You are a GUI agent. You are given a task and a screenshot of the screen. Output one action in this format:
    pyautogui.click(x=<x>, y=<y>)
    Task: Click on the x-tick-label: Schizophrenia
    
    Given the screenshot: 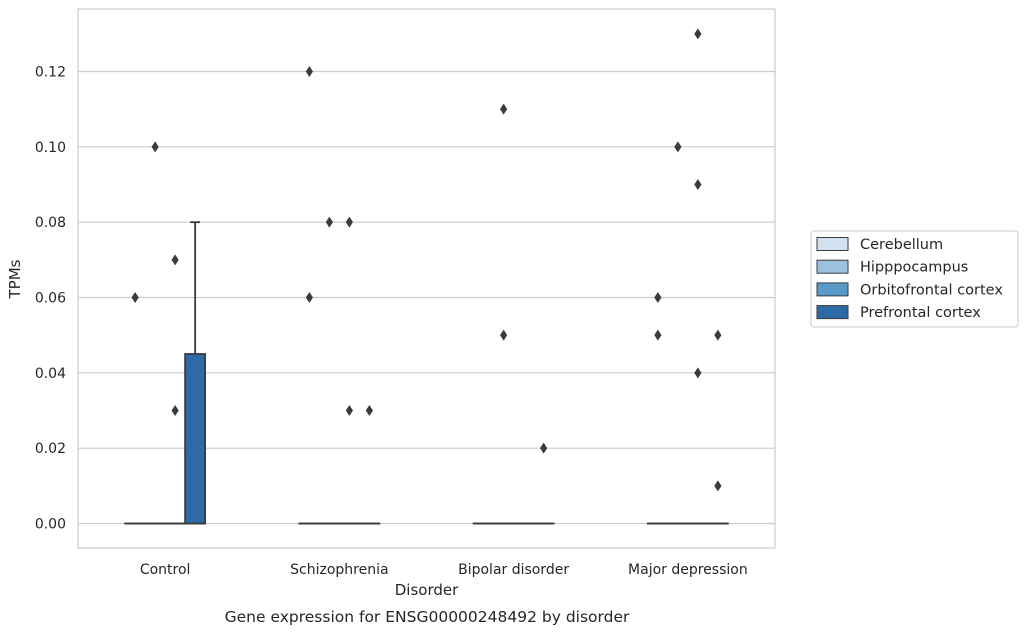 What is the action you would take?
    pyautogui.click(x=339, y=570)
    